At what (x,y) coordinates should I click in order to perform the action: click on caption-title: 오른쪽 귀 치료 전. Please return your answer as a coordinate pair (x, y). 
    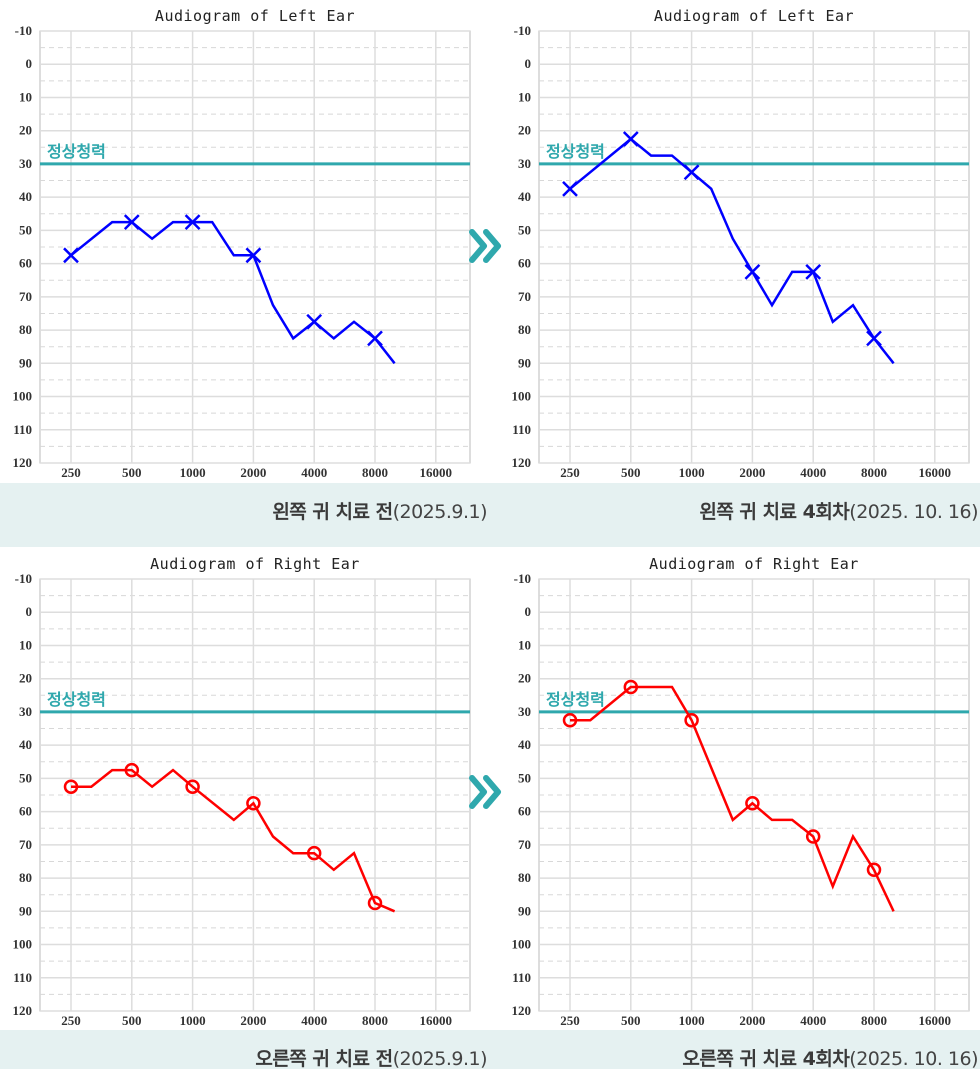
    Looking at the image, I should click on (324, 1059).